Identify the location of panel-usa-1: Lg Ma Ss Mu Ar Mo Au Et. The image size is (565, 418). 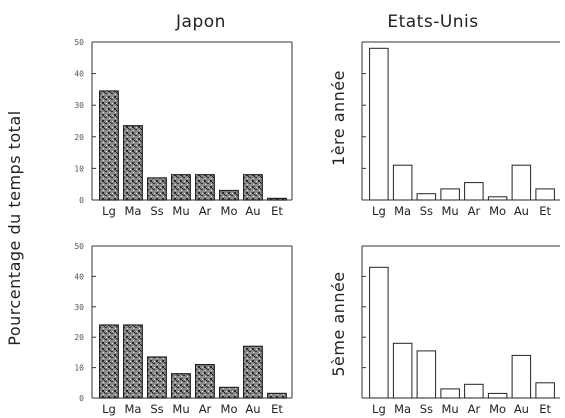
(460, 129).